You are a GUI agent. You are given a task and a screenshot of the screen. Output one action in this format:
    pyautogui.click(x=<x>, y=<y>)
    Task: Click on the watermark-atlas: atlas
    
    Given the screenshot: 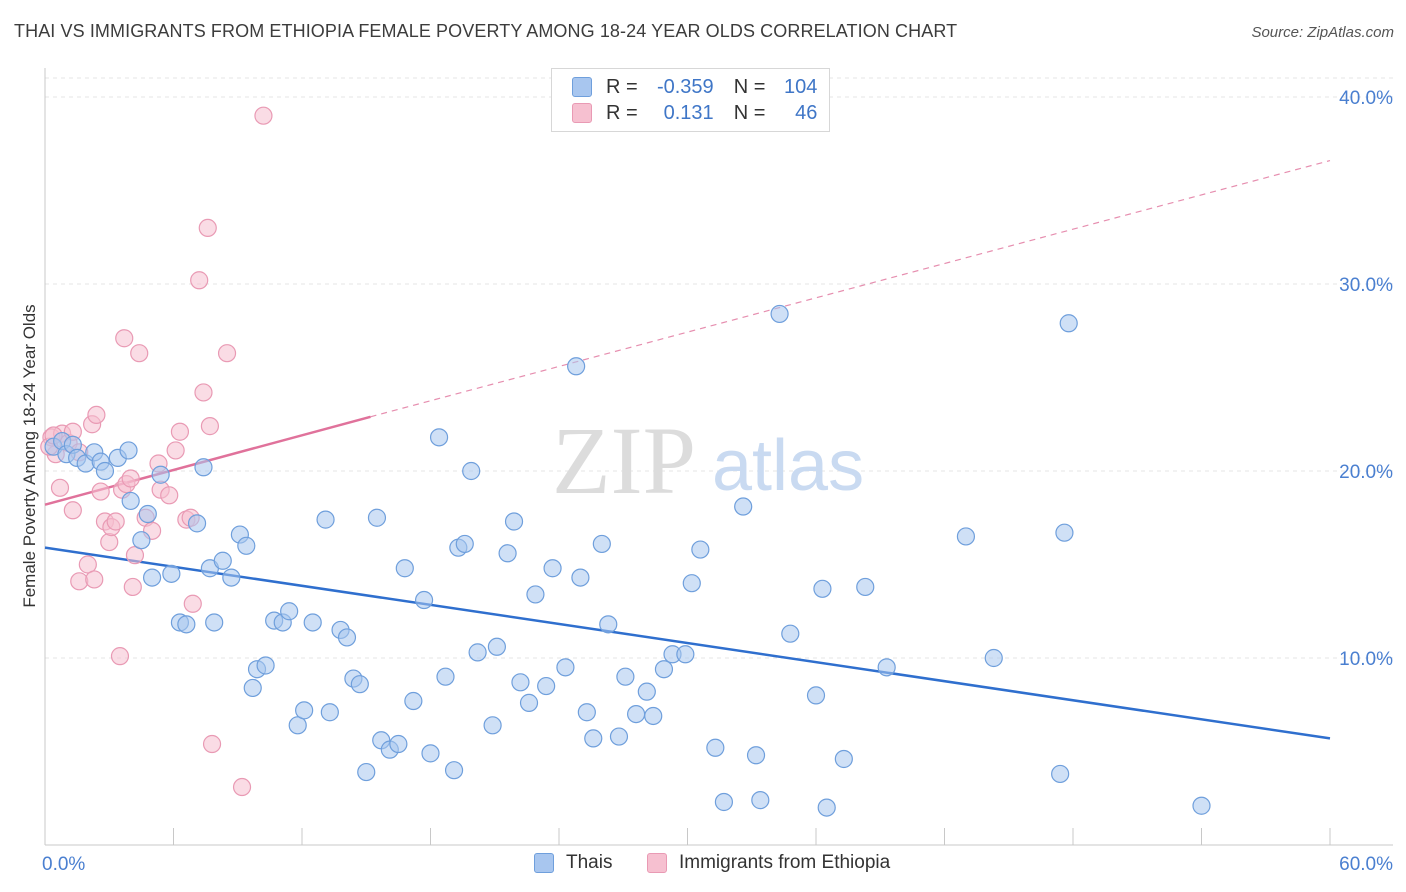 What is the action you would take?
    pyautogui.click(x=788, y=466)
    